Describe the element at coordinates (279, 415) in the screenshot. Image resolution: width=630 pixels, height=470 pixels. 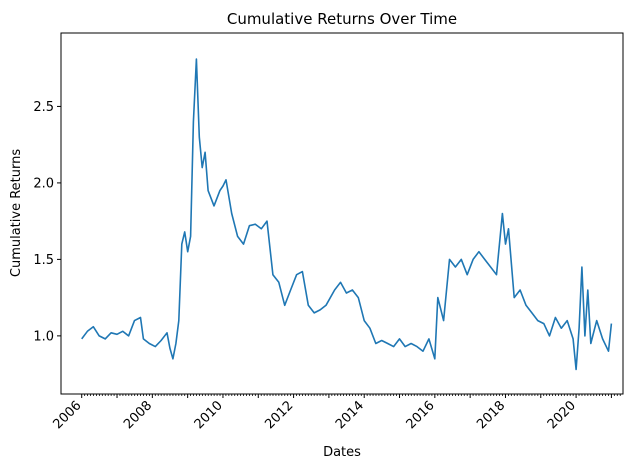
I see `x-tick-label: 2012` at that location.